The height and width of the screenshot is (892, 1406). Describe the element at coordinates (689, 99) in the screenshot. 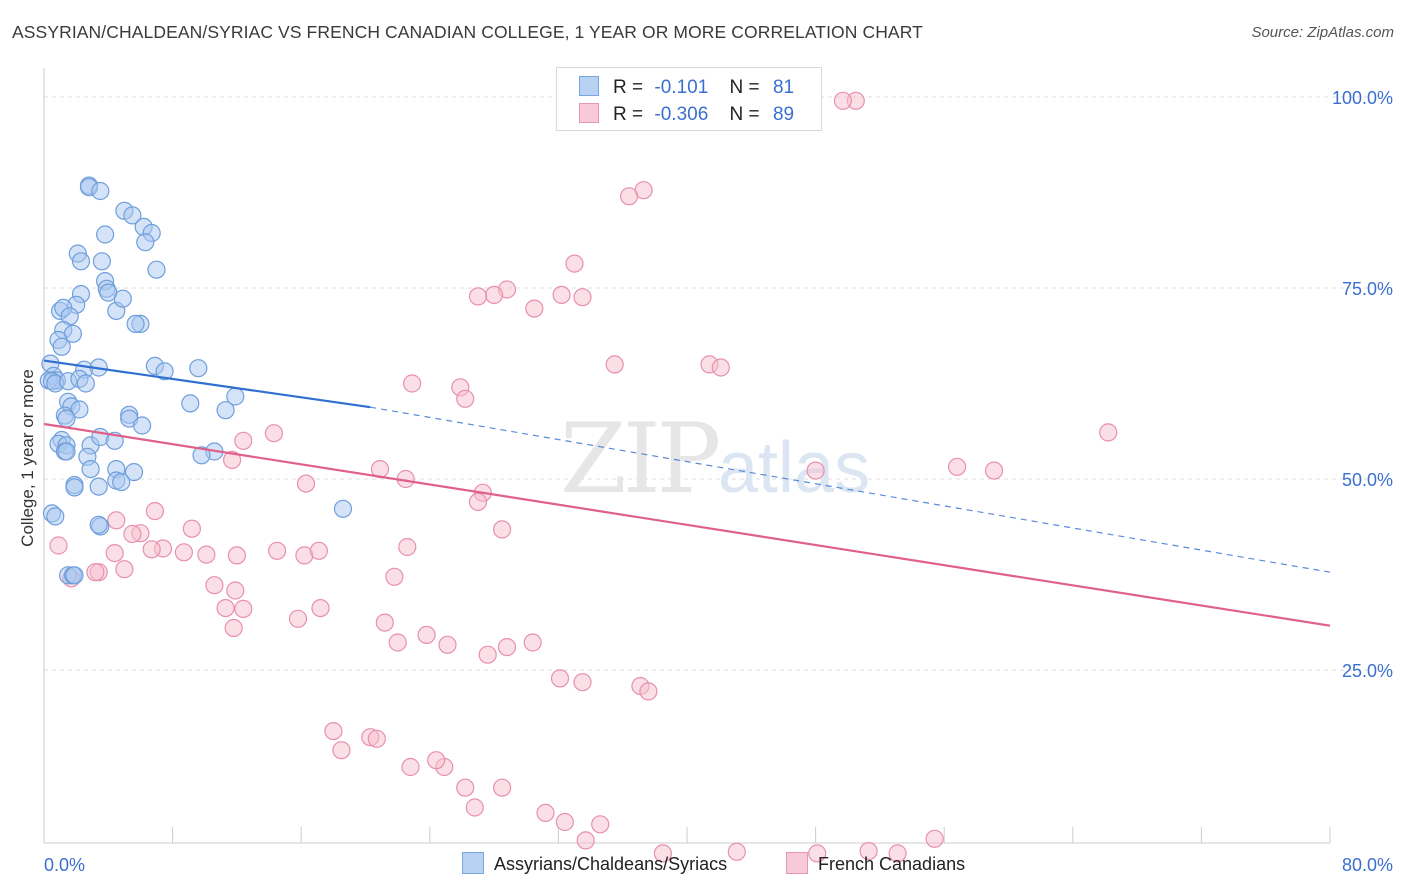

I see `correlation-legend: R = -0.101 N = 81 R = -0.306 N = 89` at that location.